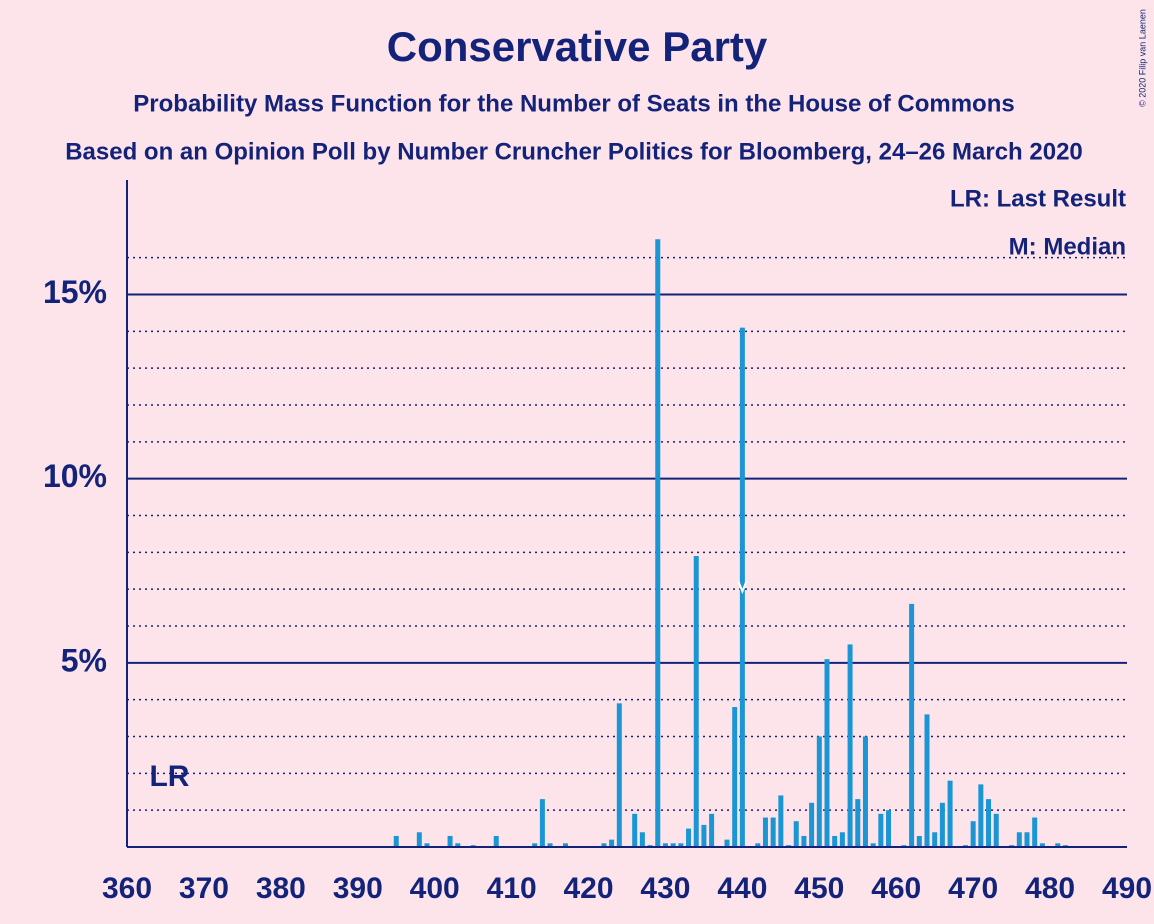 The height and width of the screenshot is (924, 1154). What do you see at coordinates (75, 292) in the screenshot?
I see `y-tick-label: 15%` at bounding box center [75, 292].